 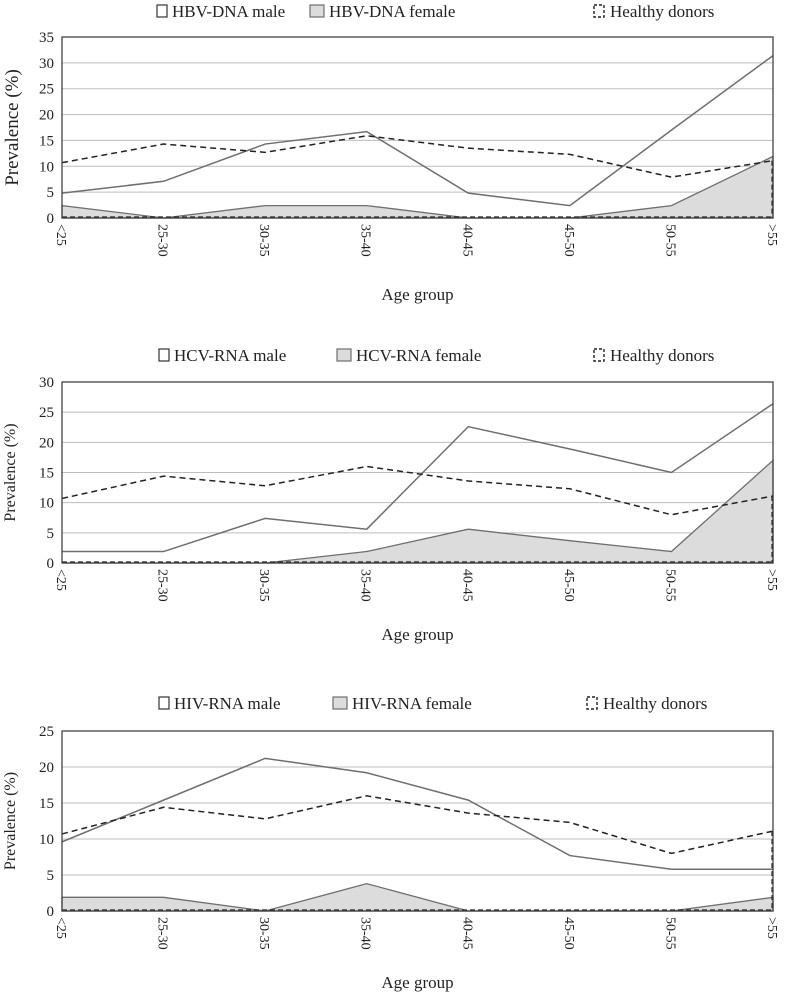 I want to click on y-tick-label: 35, so click(x=46, y=38).